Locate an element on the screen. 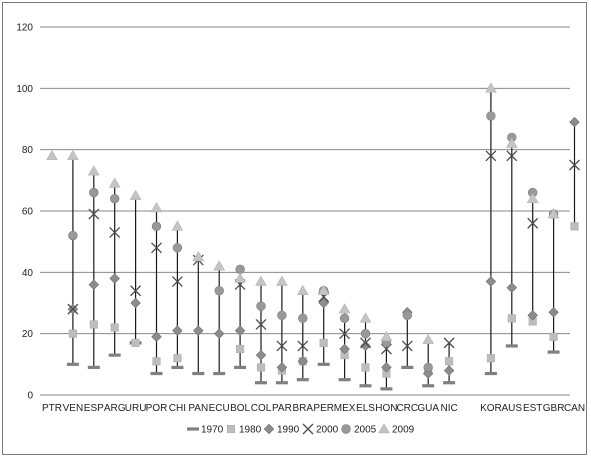 Image resolution: width=591 pixels, height=459 pixels. x-tick-label: MEX is located at coordinates (345, 408).